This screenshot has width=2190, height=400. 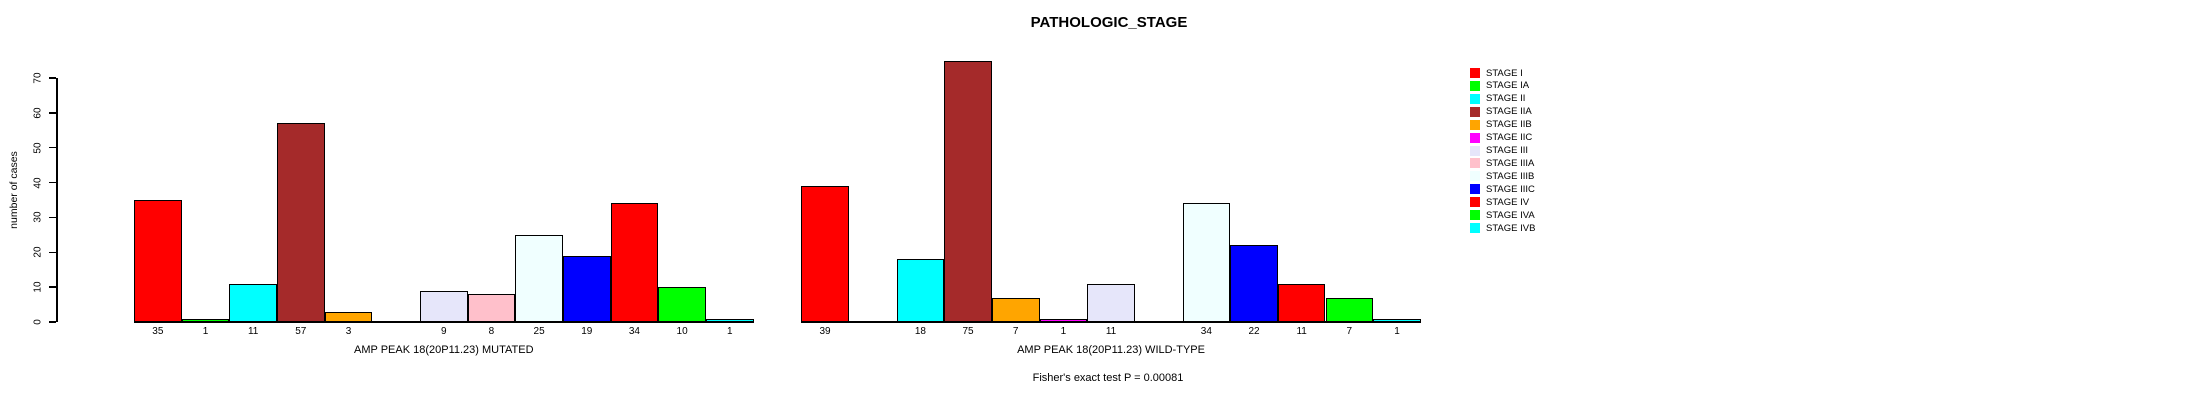 I want to click on legend-label: STAGE I, so click(x=1504, y=73).